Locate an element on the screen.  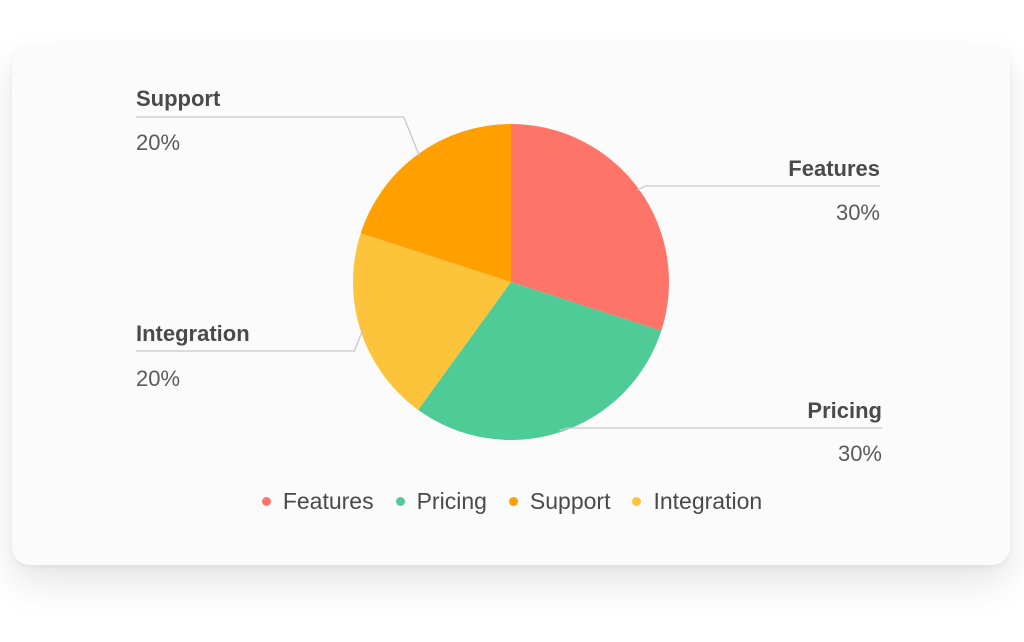
pie-slice-features is located at coordinates (590, 227).